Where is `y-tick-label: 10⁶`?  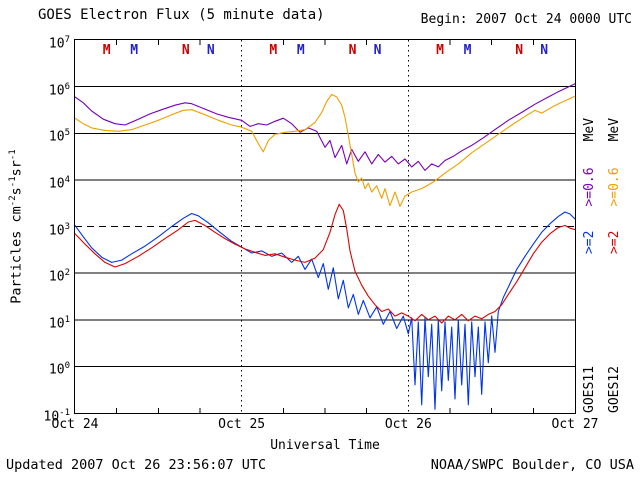
y-tick-label: 10⁶ is located at coordinates (59, 89).